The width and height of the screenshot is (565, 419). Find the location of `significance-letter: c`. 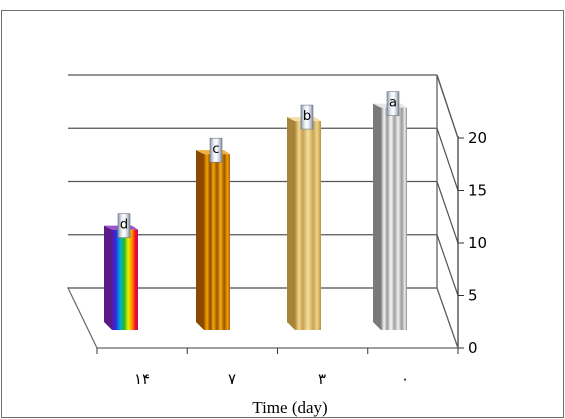

significance-letter: c is located at coordinates (215, 149).